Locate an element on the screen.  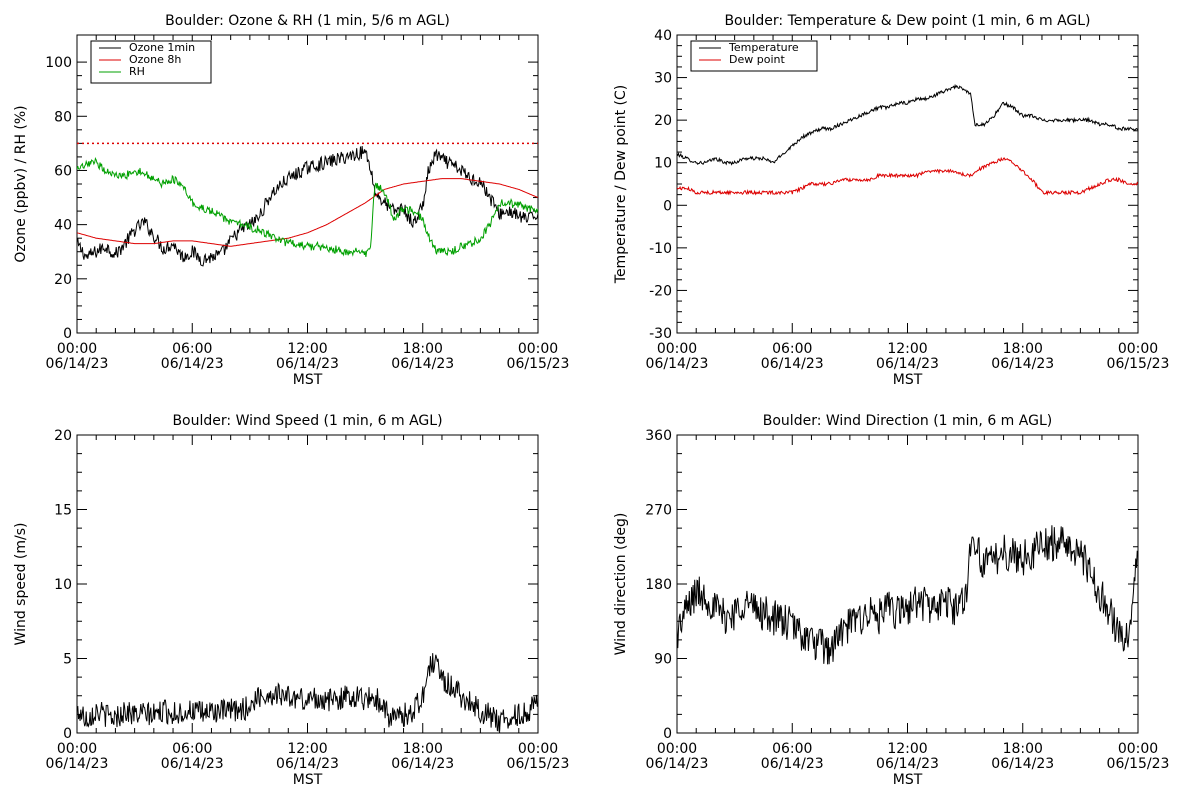
y-axis-label: Temperature / Dew point (C) is located at coordinates (621, 184).